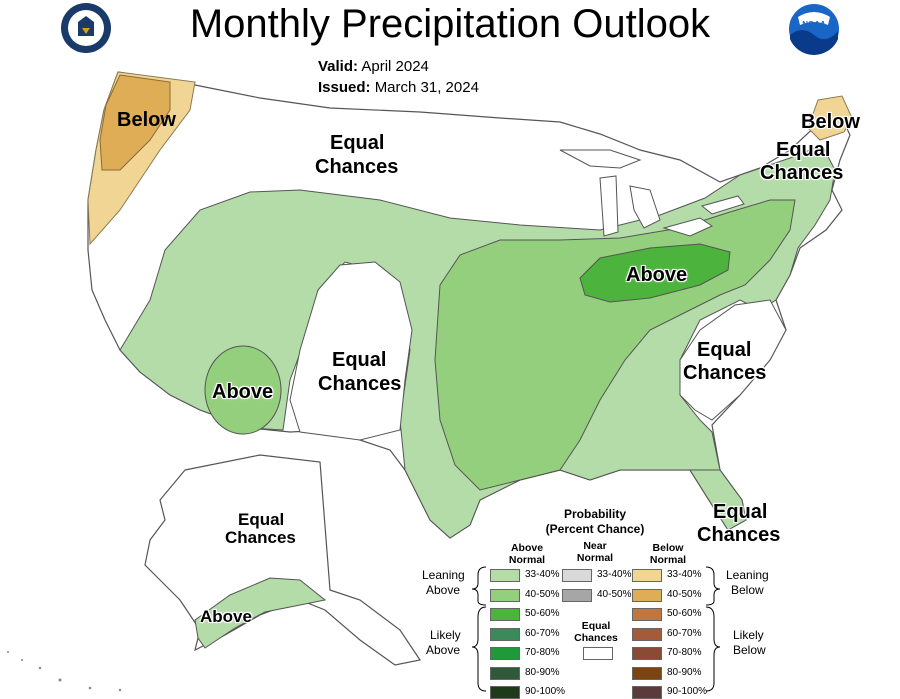 Image resolution: width=900 pixels, height=699 pixels. I want to click on nw-below-dark, so click(135, 122).